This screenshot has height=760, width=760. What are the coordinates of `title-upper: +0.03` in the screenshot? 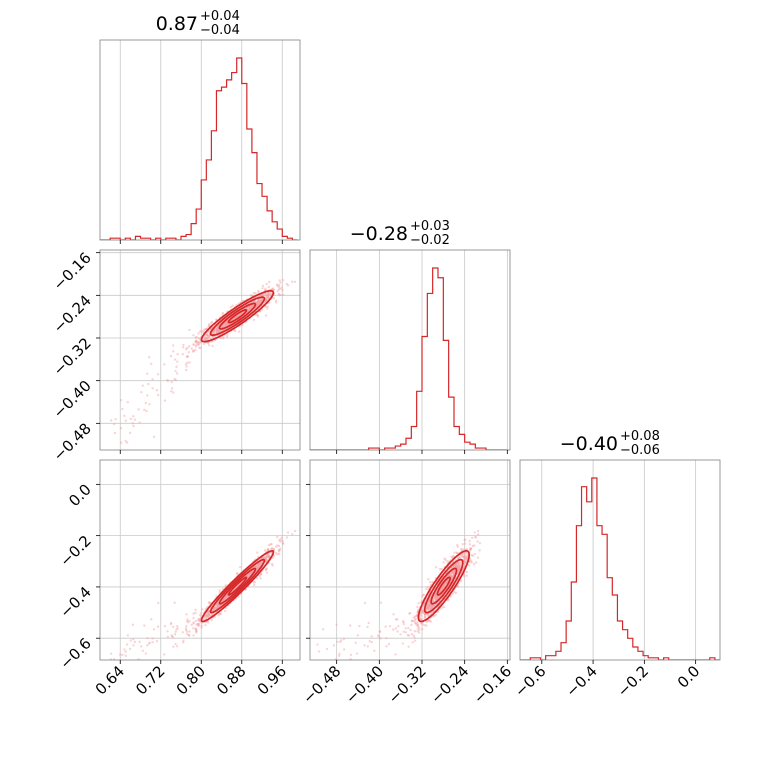 It's located at (430, 226).